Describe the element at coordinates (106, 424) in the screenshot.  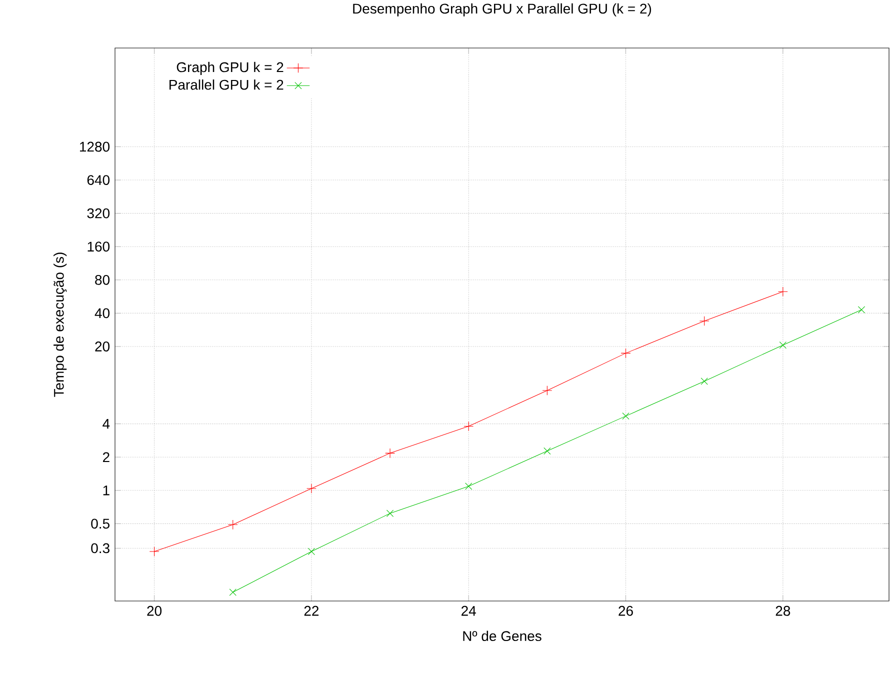
I see `y-tick-label: 4` at that location.